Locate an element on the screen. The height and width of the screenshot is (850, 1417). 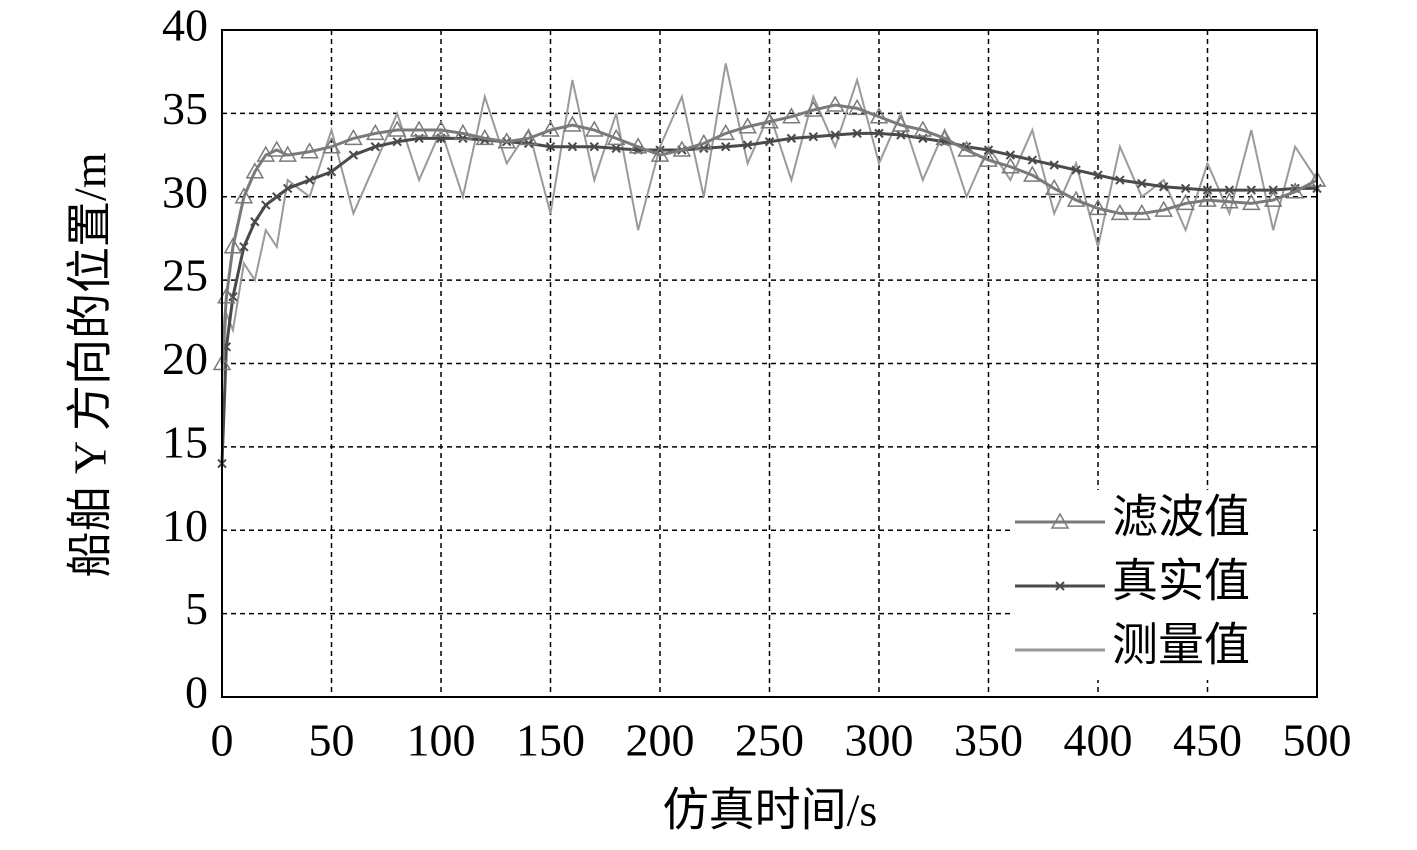
y-tick-label: 25 is located at coordinates (185, 275).